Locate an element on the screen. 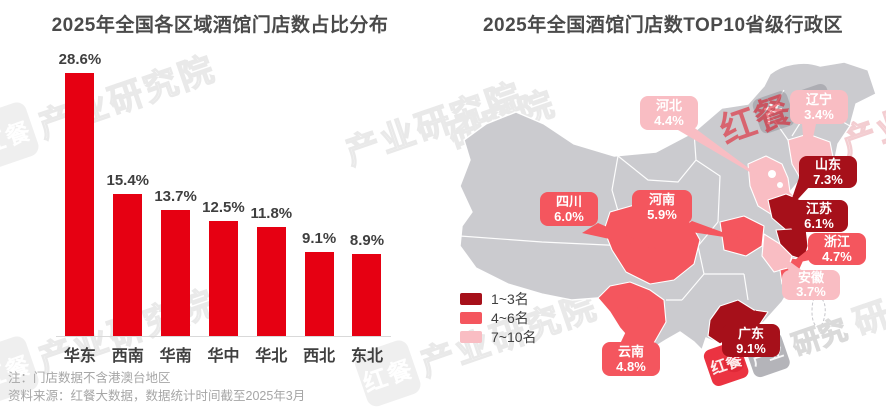 Image resolution: width=886 pixels, height=420 pixels. x-tick-xinan: 西南 is located at coordinates (127, 356).